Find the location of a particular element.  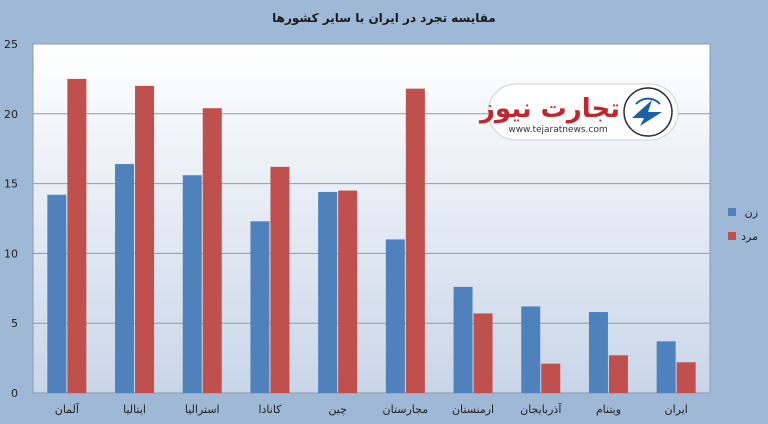

watermark-url: www.tejaratnews.com is located at coordinates (557, 130).